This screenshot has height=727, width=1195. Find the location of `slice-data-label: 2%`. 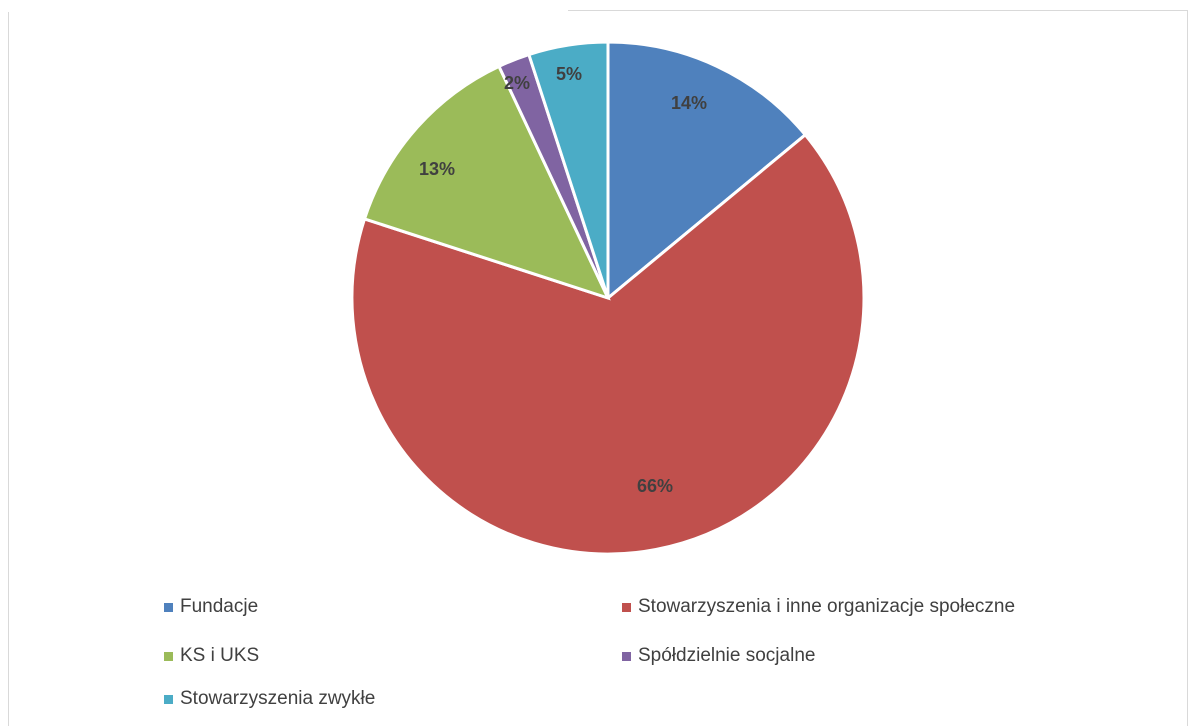

slice-data-label: 2% is located at coordinates (517, 83).